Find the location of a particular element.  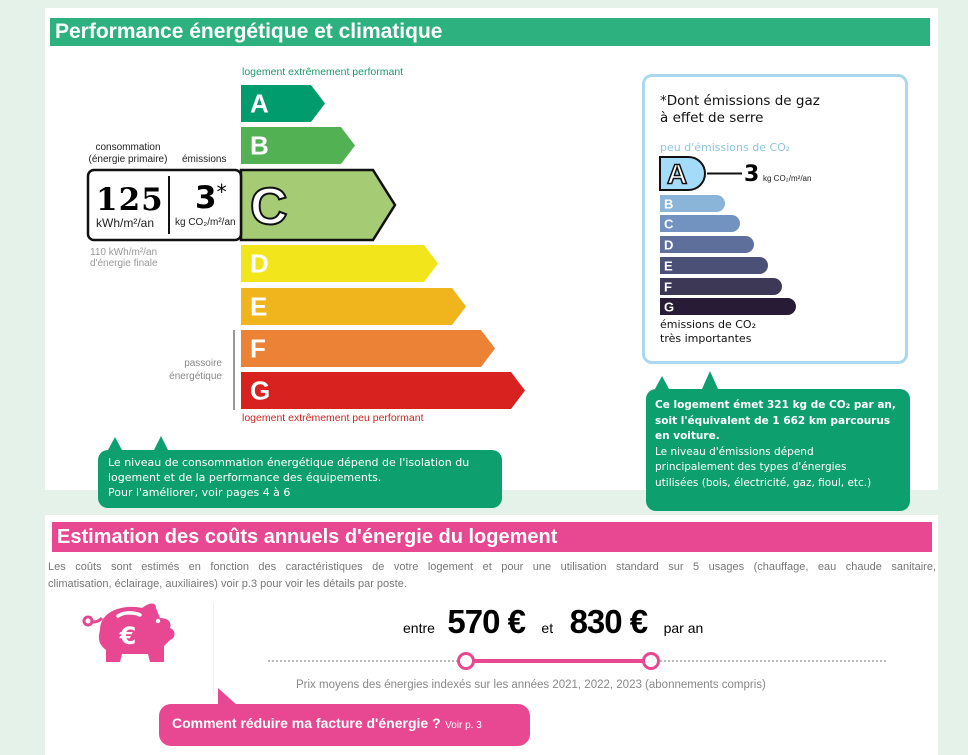

bubble-bold-line: soit l'équivalent de 1 662 km parcourus is located at coordinates (773, 420).